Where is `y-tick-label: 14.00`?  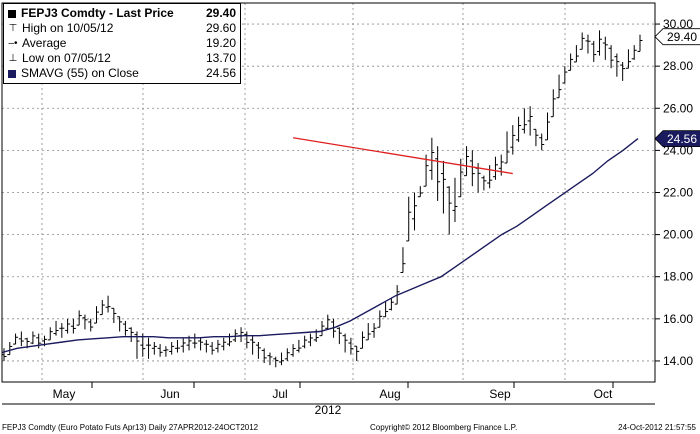 y-tick-label: 14.00 is located at coordinates (678, 361).